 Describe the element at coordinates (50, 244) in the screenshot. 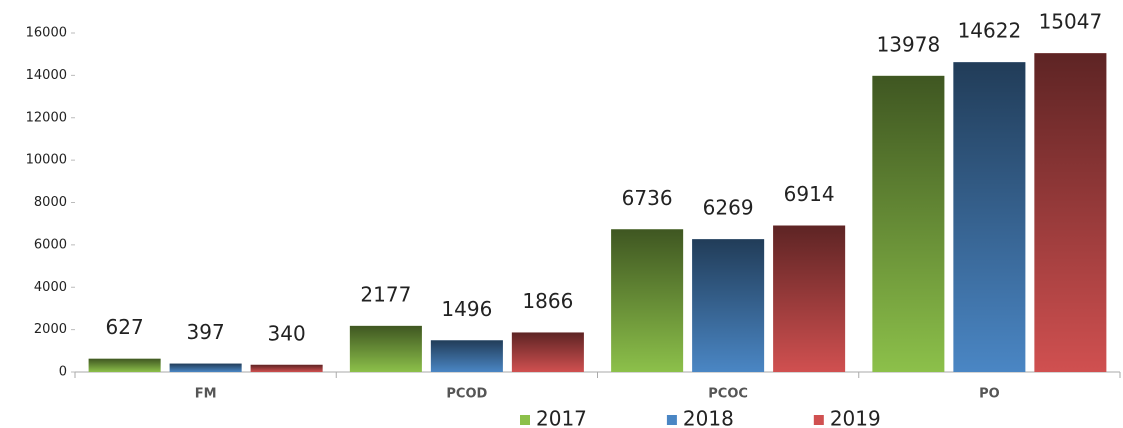

I see `y-tick-label: 6000` at that location.